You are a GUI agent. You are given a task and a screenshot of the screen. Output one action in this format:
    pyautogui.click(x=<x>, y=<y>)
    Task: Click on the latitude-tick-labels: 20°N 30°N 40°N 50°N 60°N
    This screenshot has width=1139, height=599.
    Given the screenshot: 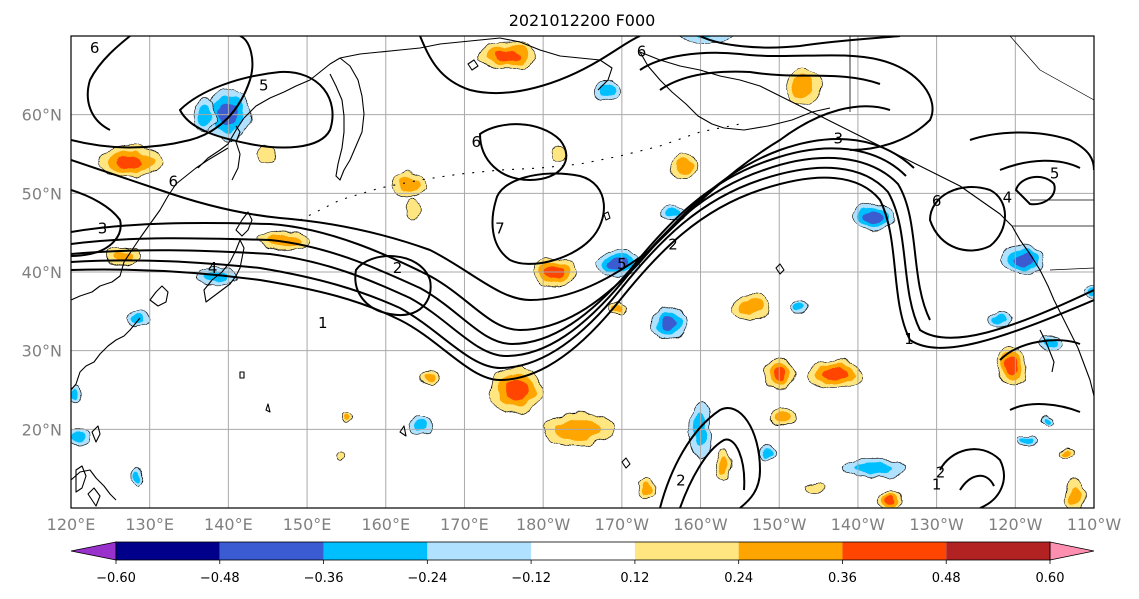 What is the action you would take?
    pyautogui.click(x=42, y=273)
    